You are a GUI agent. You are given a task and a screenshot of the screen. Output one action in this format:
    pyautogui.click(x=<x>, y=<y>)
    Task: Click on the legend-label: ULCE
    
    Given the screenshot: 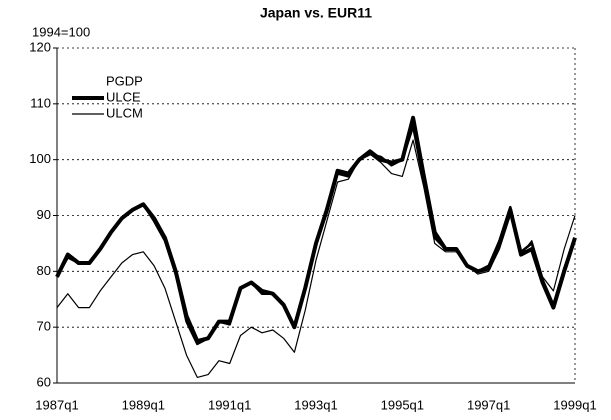 What is the action you would take?
    pyautogui.click(x=123, y=96)
    